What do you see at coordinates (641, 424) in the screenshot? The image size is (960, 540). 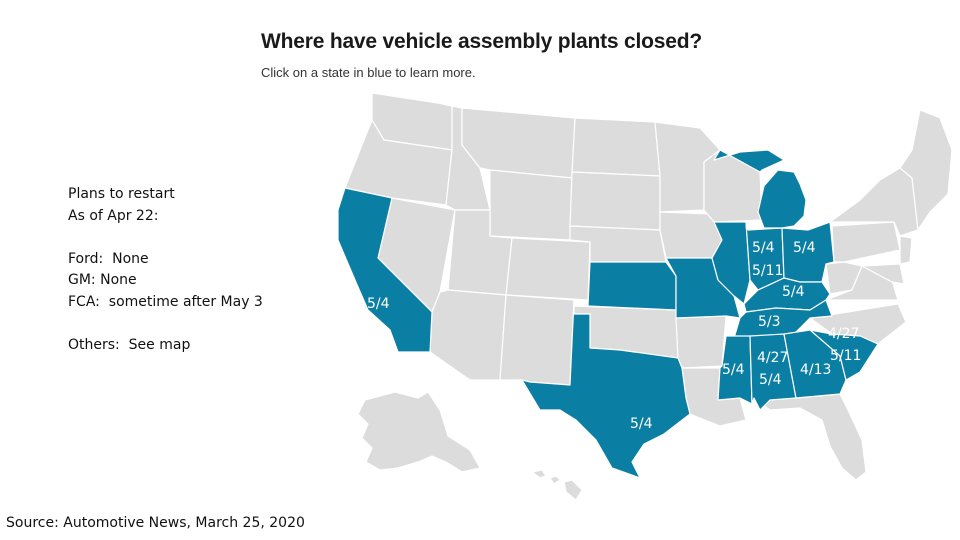 I see `label-texas: 5/4` at bounding box center [641, 424].